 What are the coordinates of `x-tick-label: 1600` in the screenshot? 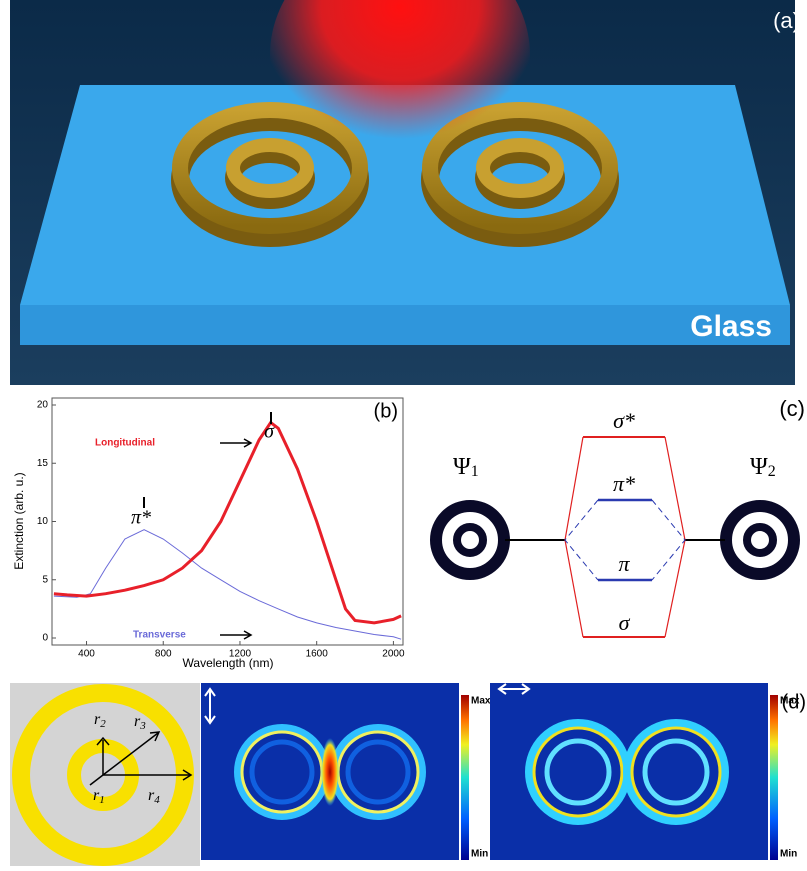 It's located at (317, 654).